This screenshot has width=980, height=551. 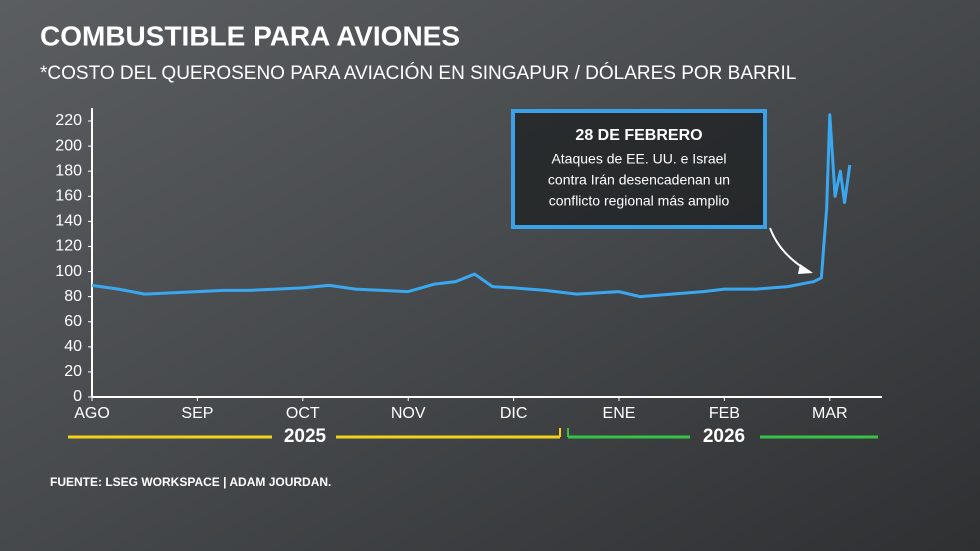 What do you see at coordinates (514, 413) in the screenshot?
I see `x-tick-label: DIC` at bounding box center [514, 413].